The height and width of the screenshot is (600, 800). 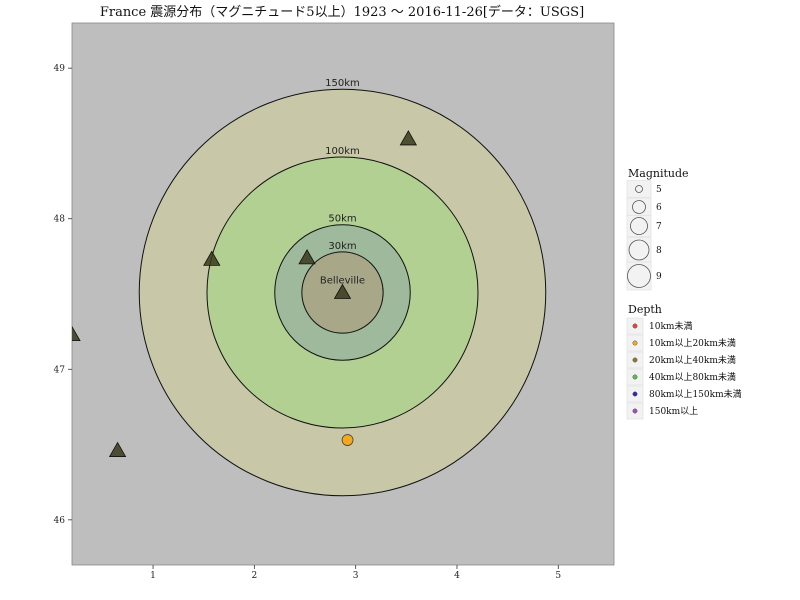 What do you see at coordinates (659, 277) in the screenshot?
I see `magnitude-key-label: 9` at bounding box center [659, 277].